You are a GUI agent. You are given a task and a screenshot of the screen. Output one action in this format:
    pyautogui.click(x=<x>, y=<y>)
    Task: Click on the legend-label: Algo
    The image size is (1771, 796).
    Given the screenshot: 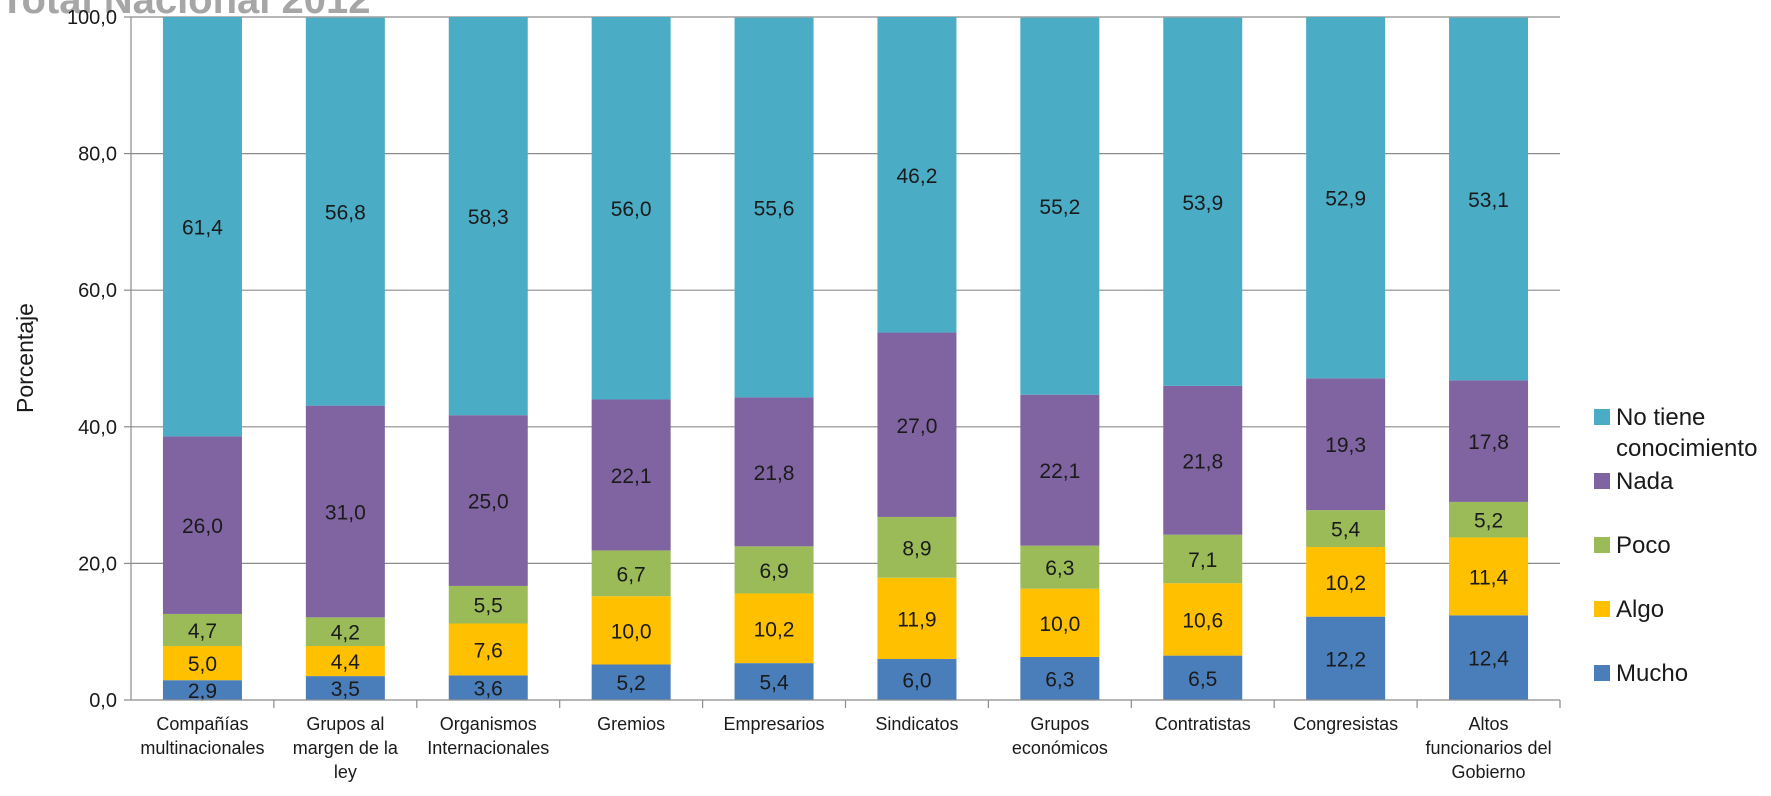 What is the action you would take?
    pyautogui.click(x=1640, y=609)
    